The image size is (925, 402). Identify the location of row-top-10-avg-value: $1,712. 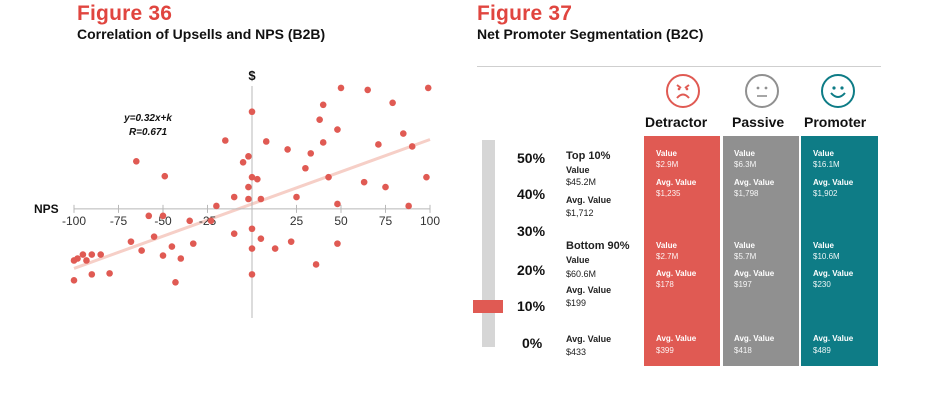
(580, 213).